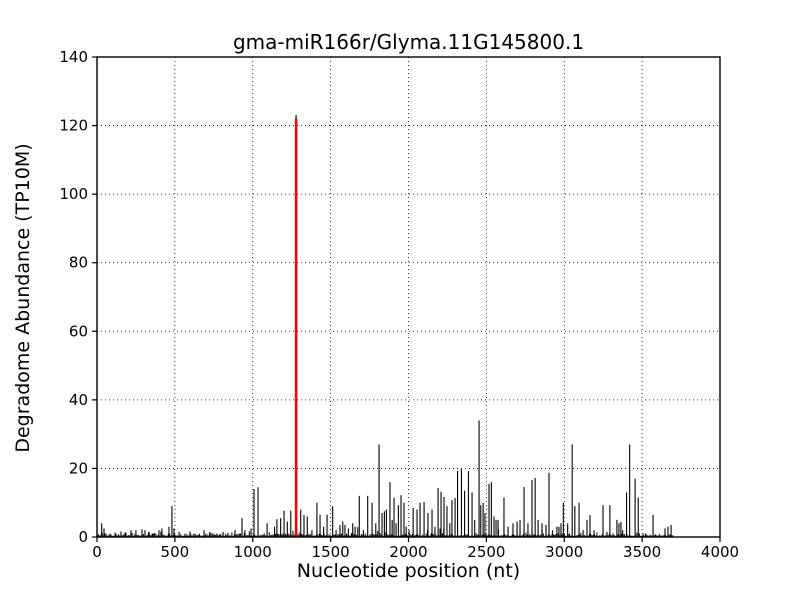 This screenshot has width=800, height=600. What do you see at coordinates (720, 552) in the screenshot?
I see `x-tick-label: 4000` at bounding box center [720, 552].